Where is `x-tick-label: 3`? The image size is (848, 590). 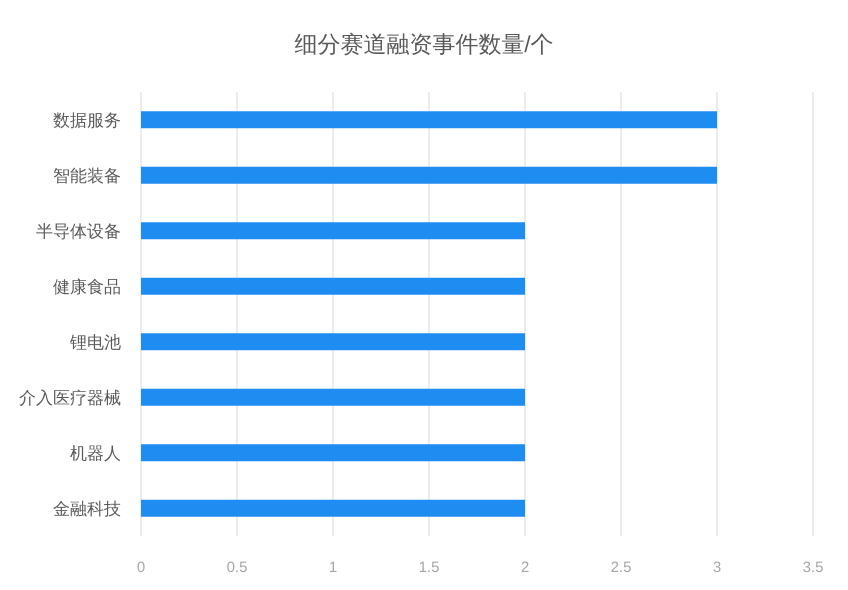
x-tick-label: 3 is located at coordinates (717, 567).